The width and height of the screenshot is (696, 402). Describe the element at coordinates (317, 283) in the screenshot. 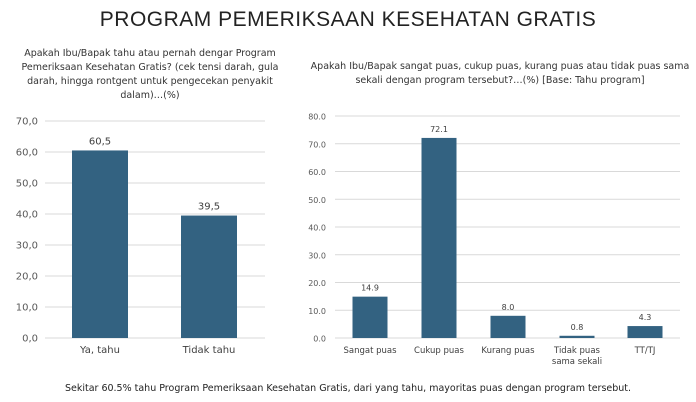

I see `chart2-ytick-label: 20.0` at that location.